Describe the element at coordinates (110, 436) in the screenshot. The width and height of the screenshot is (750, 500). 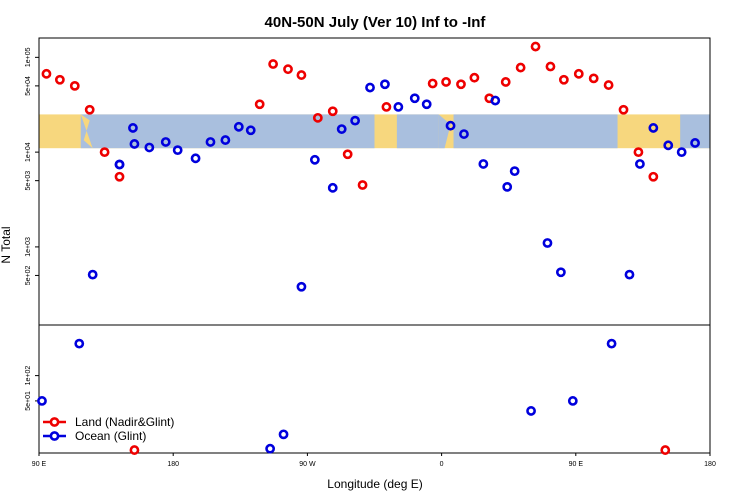
I see `legend-label: Ocean (Glint)` at that location.